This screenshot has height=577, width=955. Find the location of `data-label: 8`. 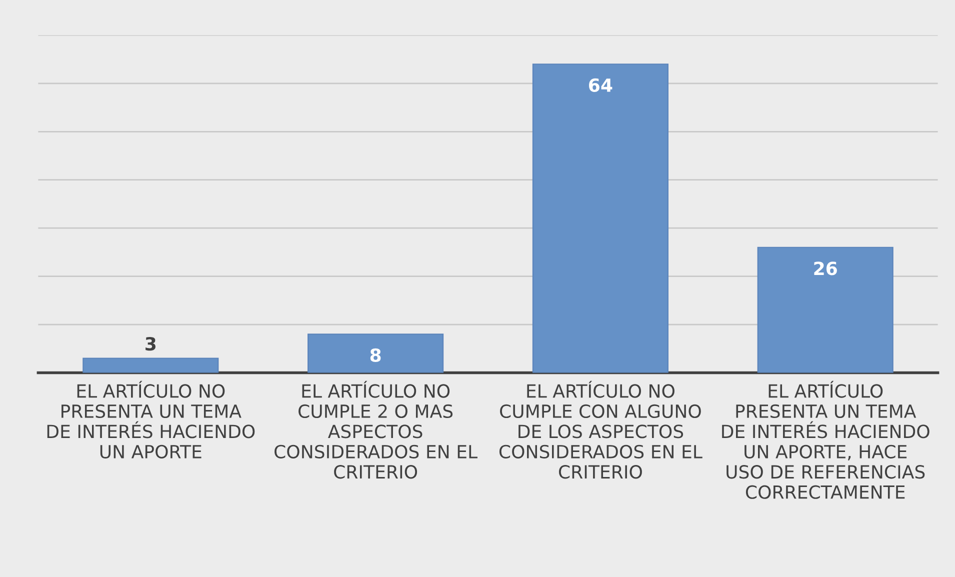

data-label: 8 is located at coordinates (375, 355).